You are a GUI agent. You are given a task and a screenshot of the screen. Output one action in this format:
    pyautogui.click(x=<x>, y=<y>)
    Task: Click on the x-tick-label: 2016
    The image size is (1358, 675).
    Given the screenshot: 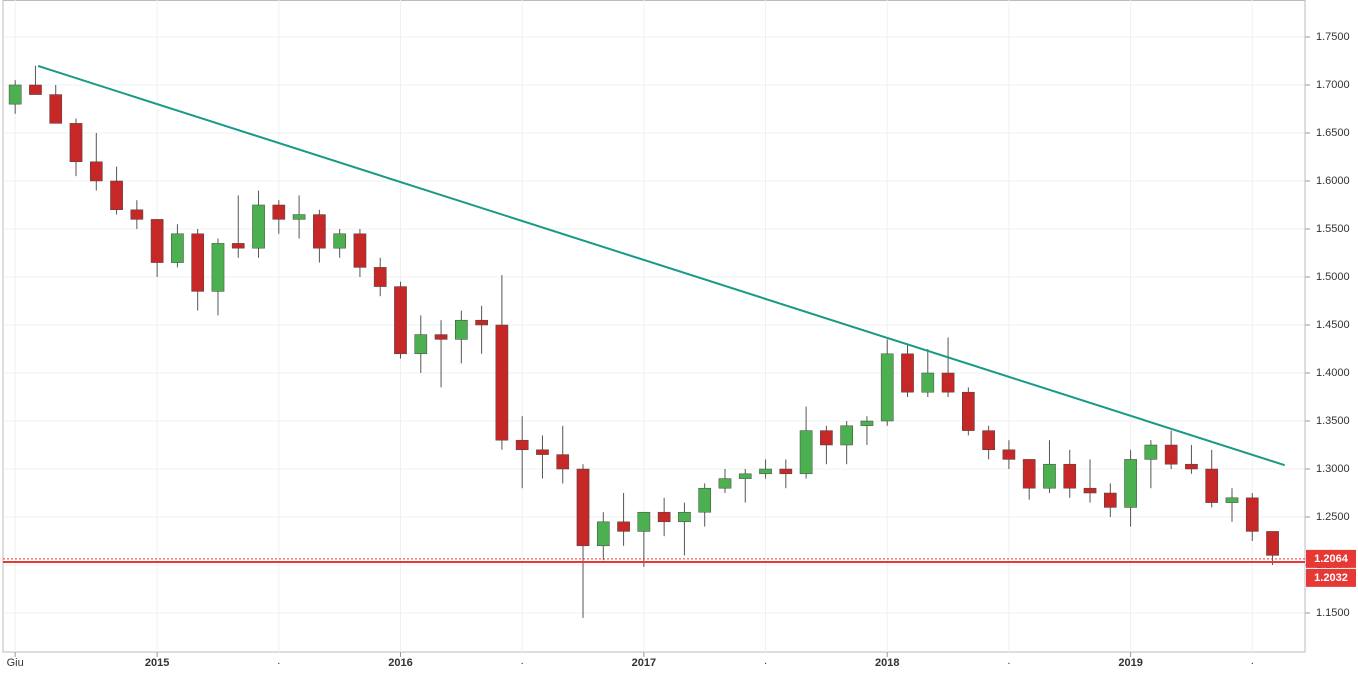 What is the action you would take?
    pyautogui.click(x=400, y=663)
    